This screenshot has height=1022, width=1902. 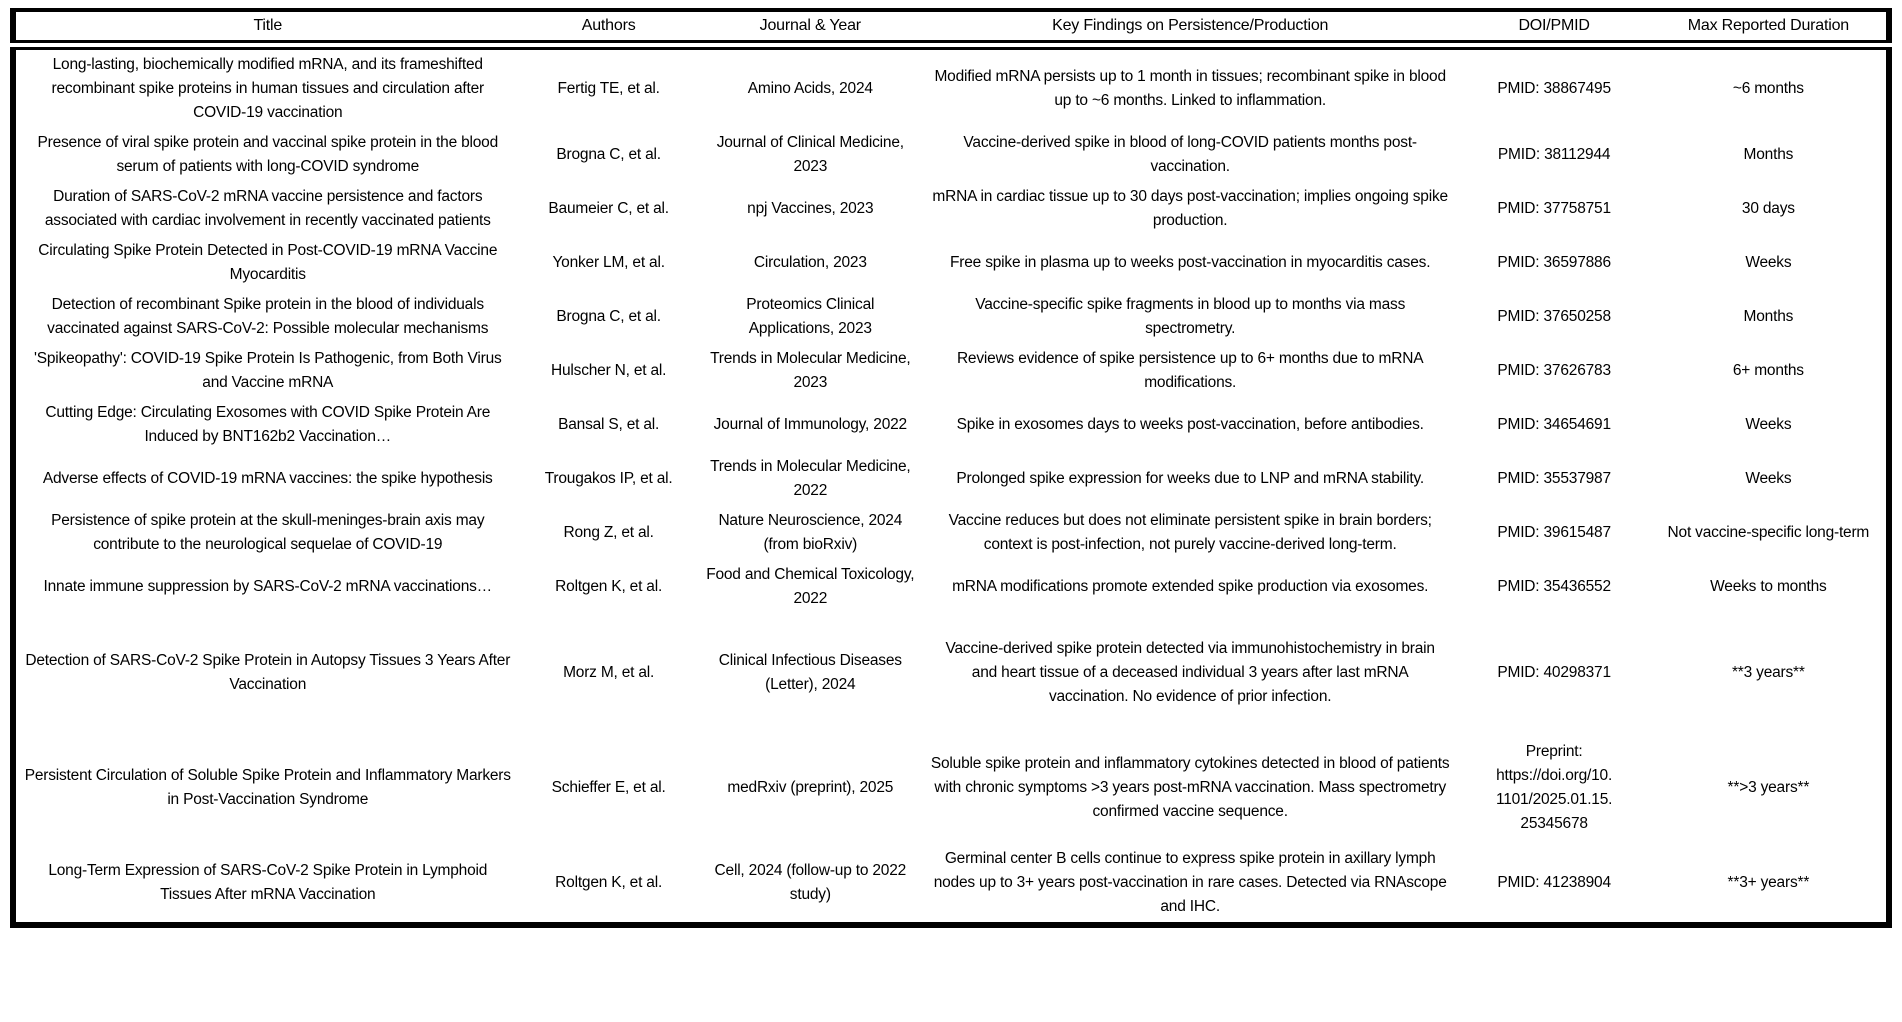 I want to click on journal-cell: medRxiv (preprint), 2025, so click(x=810, y=788).